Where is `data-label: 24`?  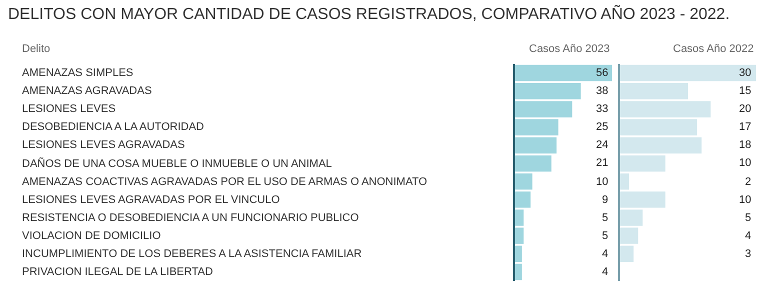
data-label: 24 is located at coordinates (602, 145).